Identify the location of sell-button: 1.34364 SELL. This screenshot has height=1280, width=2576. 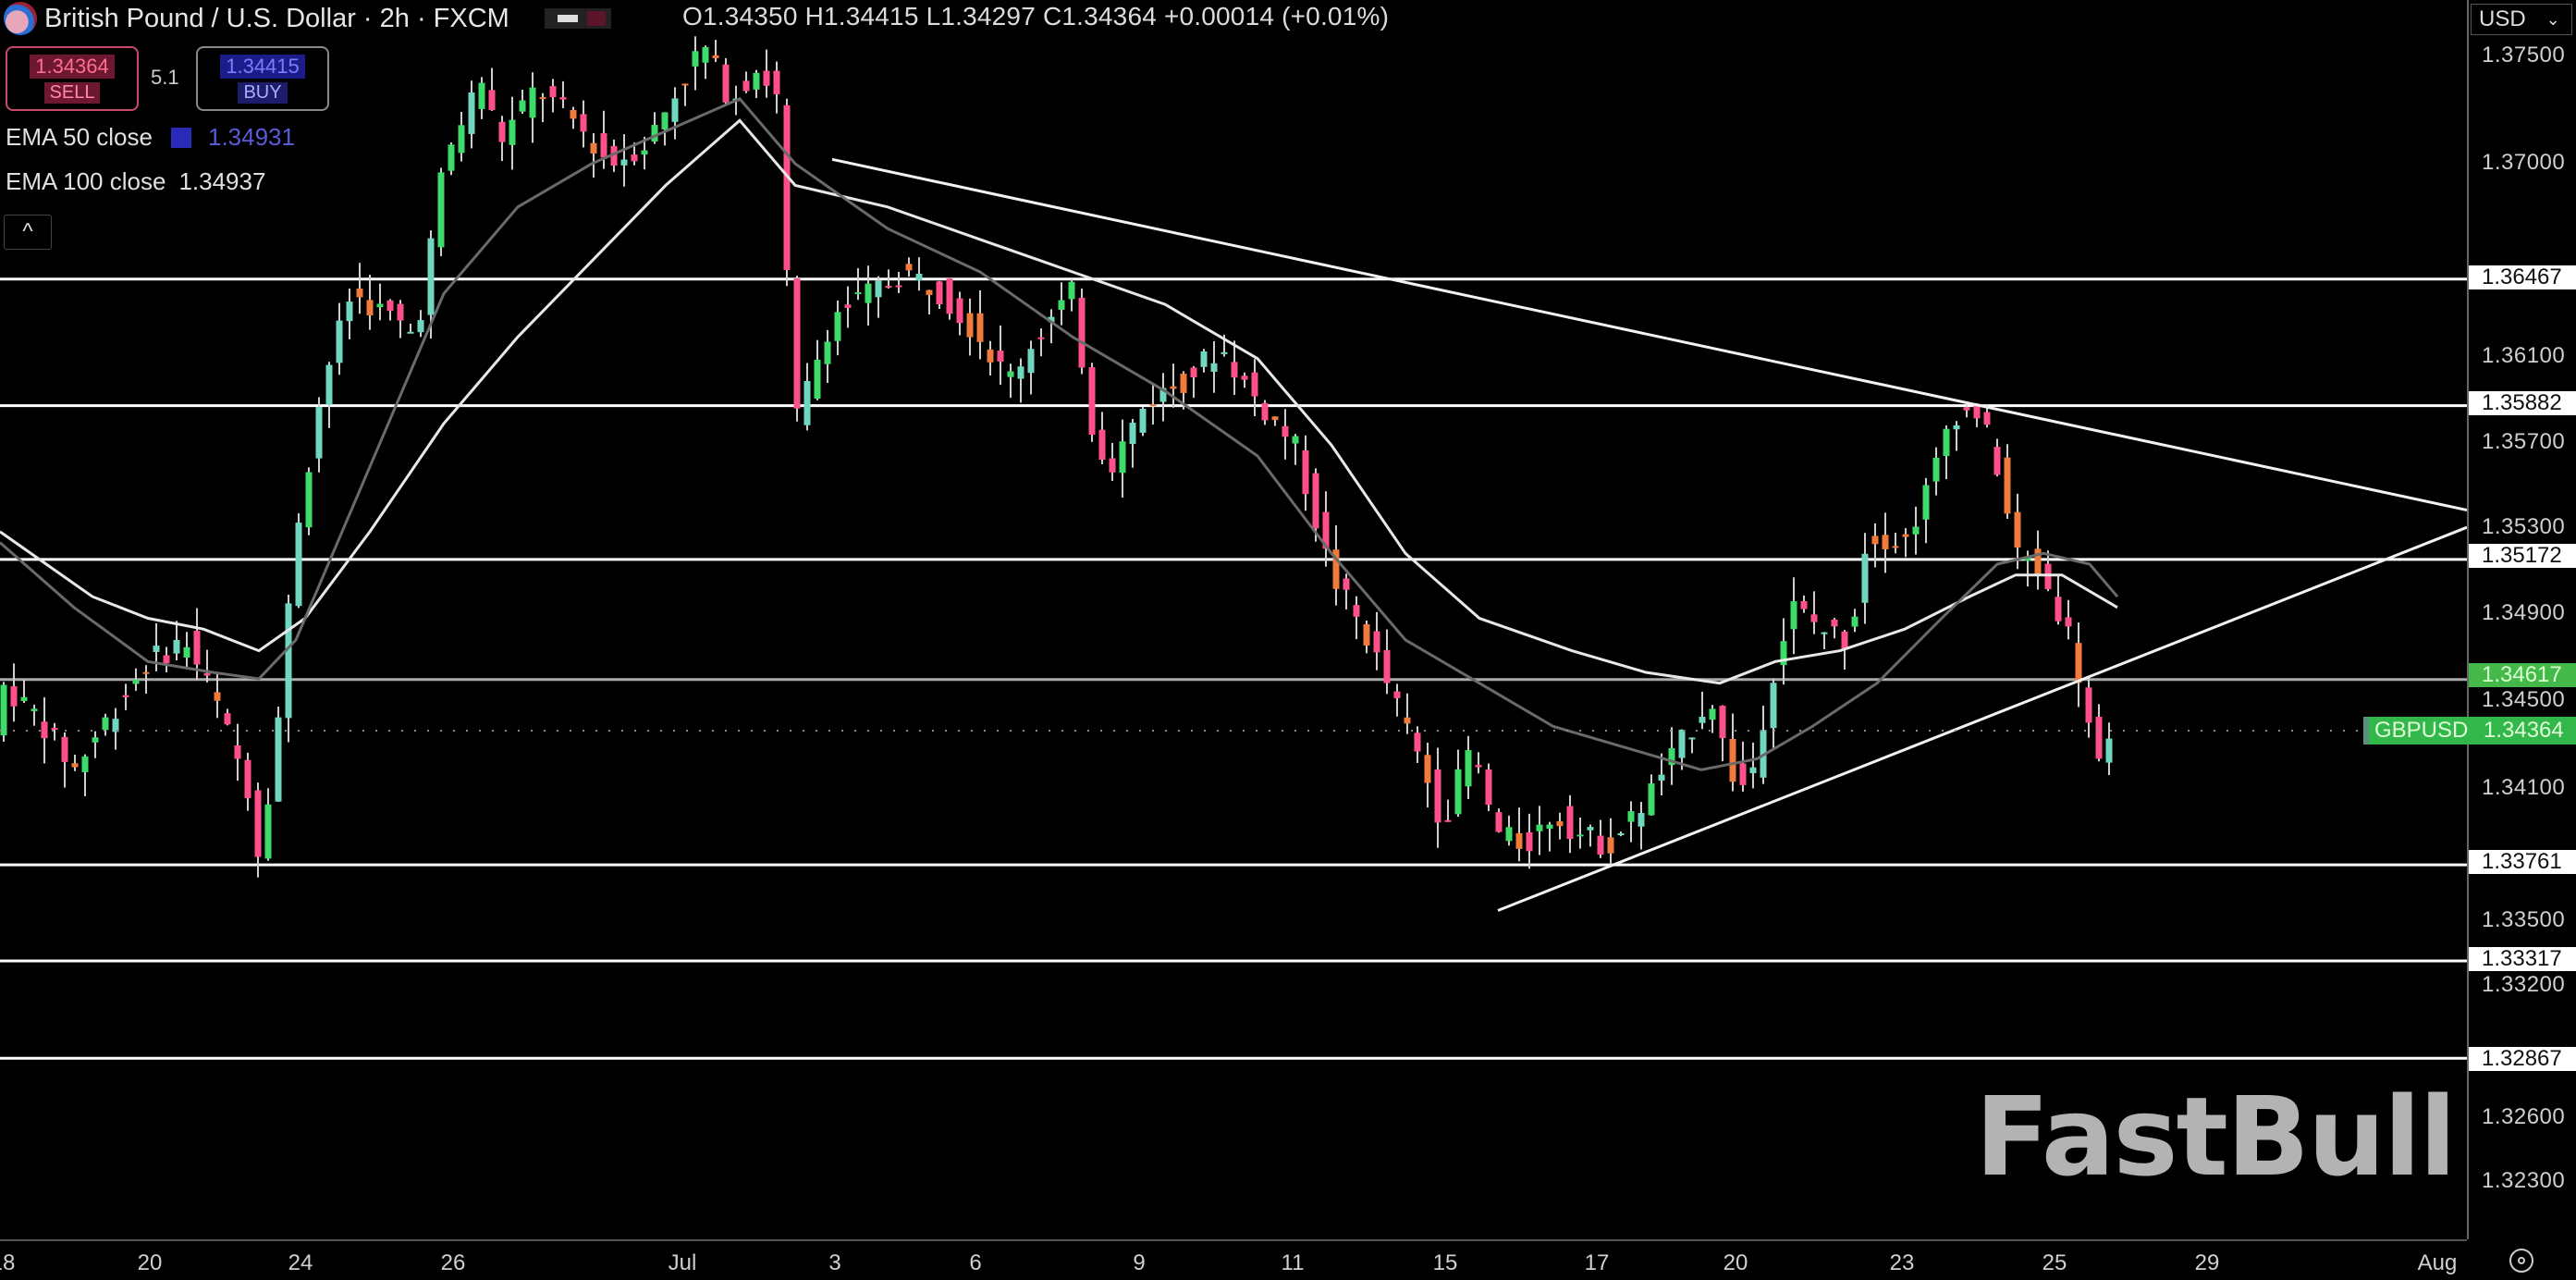
(73, 78).